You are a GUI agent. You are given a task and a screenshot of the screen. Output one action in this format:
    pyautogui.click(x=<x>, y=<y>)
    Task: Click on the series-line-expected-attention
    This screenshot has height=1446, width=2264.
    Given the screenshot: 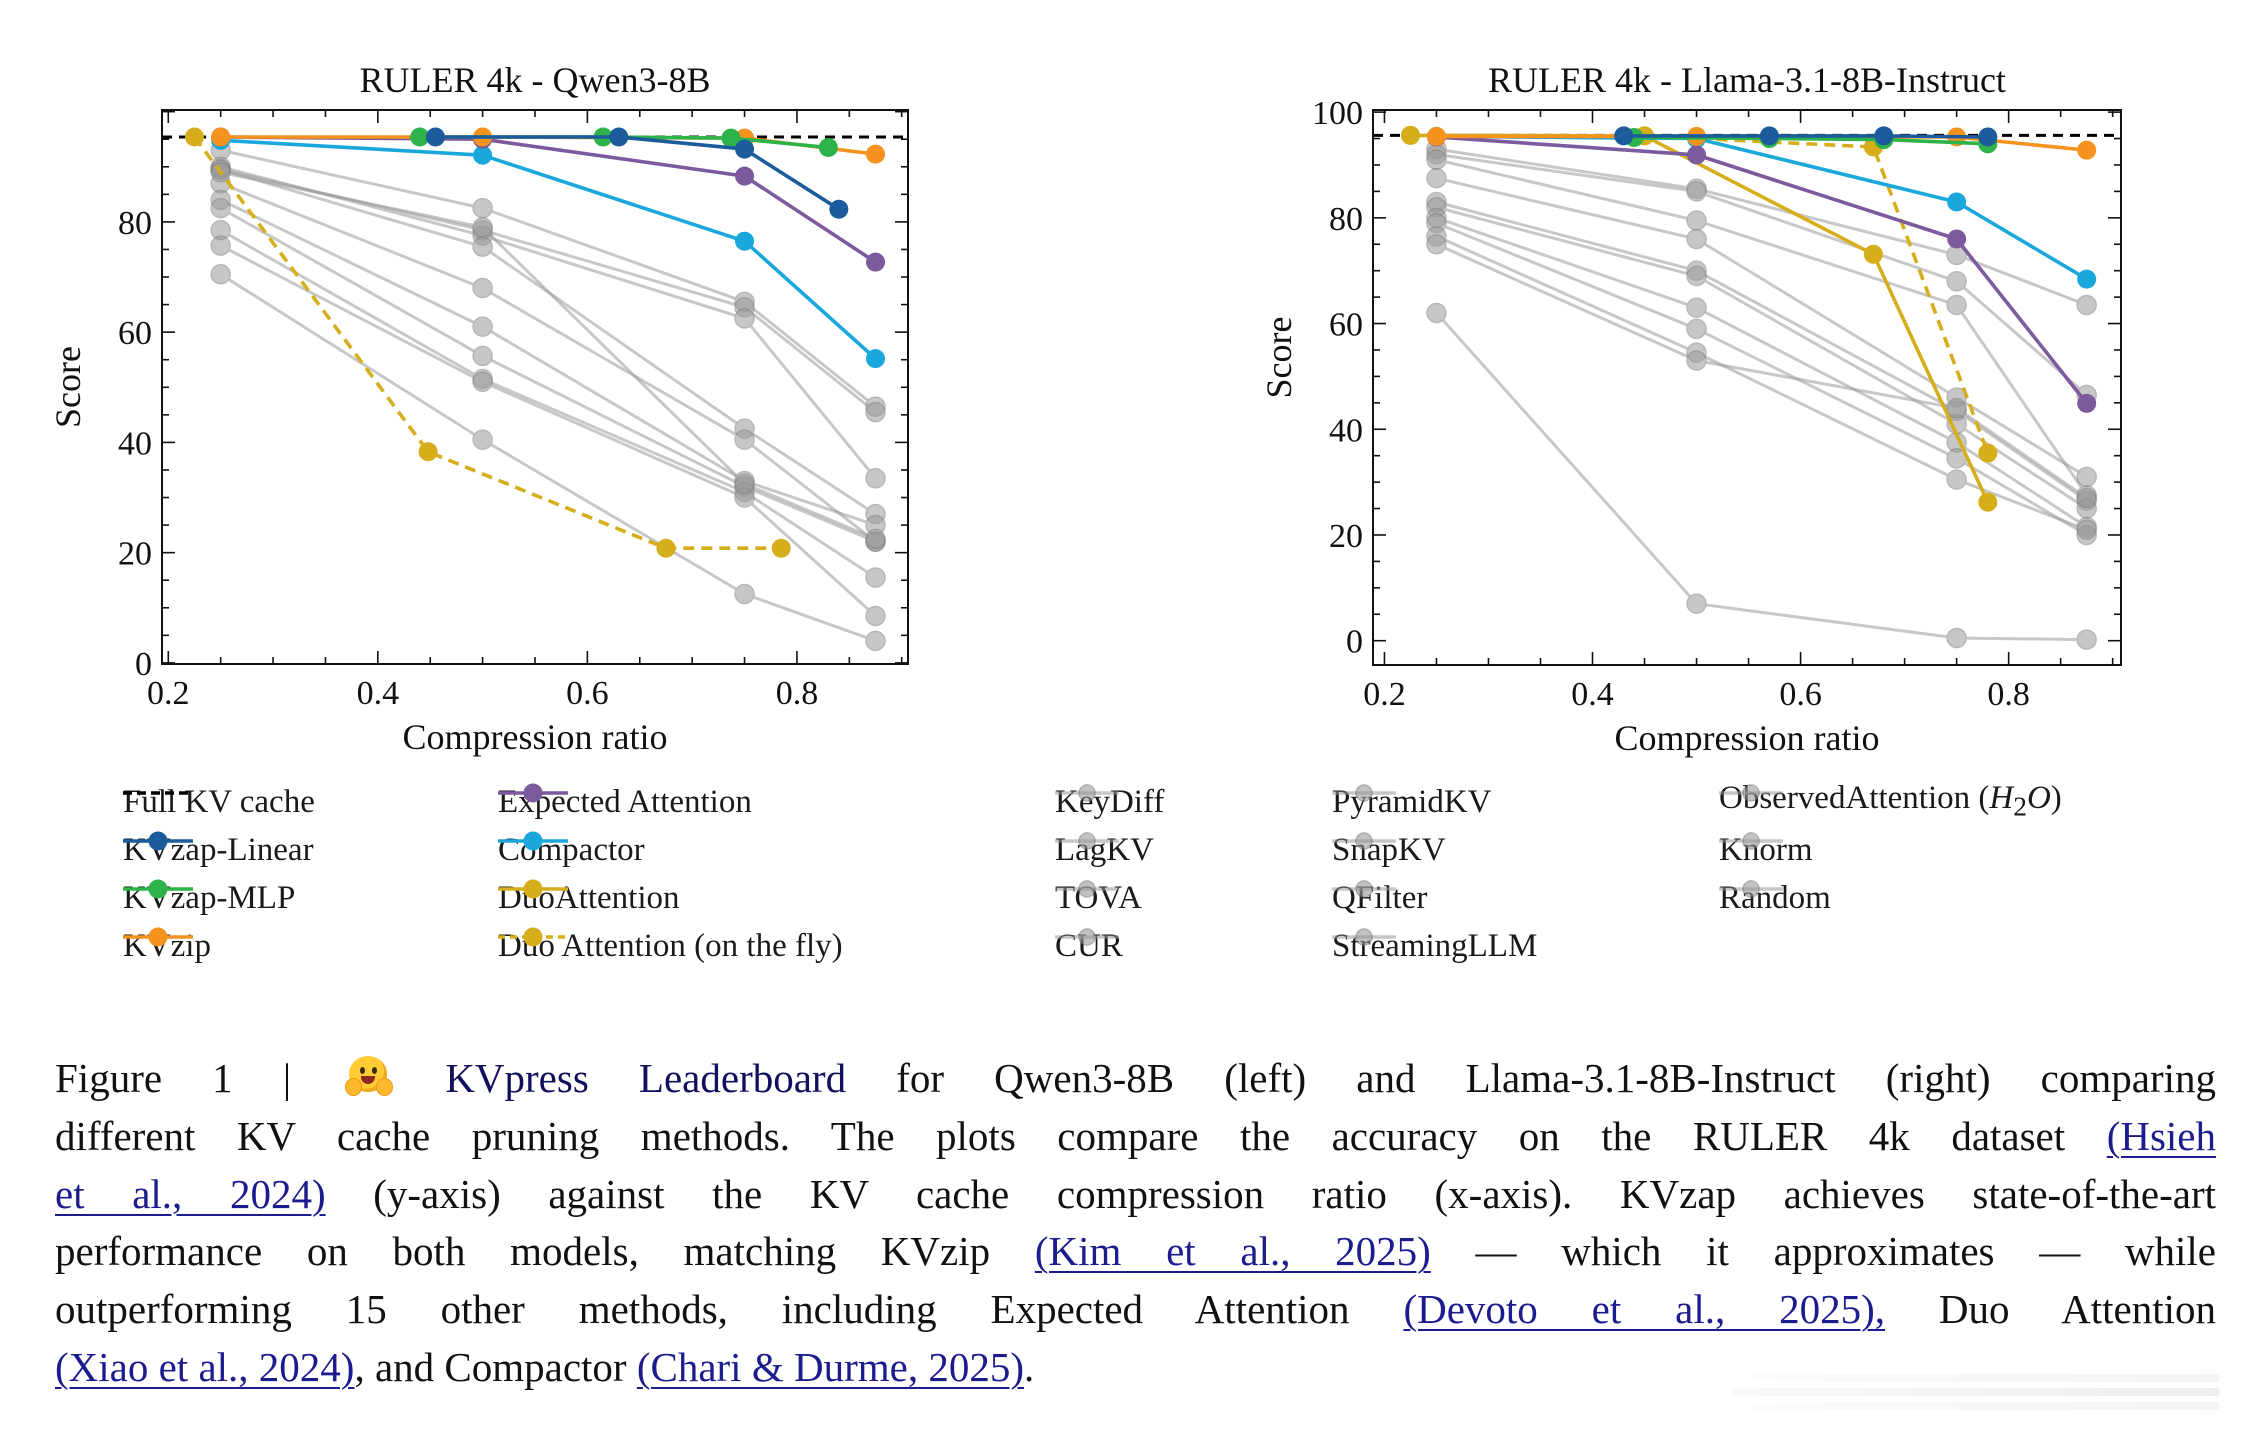 What is the action you would take?
    pyautogui.click(x=1762, y=270)
    